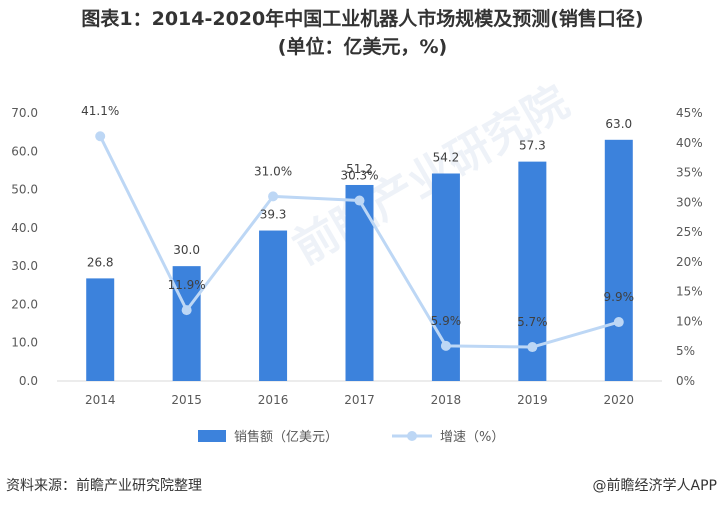 The height and width of the screenshot is (515, 725). Describe the element at coordinates (273, 215) in the screenshot. I see `bar-data-label: 39.3` at that location.